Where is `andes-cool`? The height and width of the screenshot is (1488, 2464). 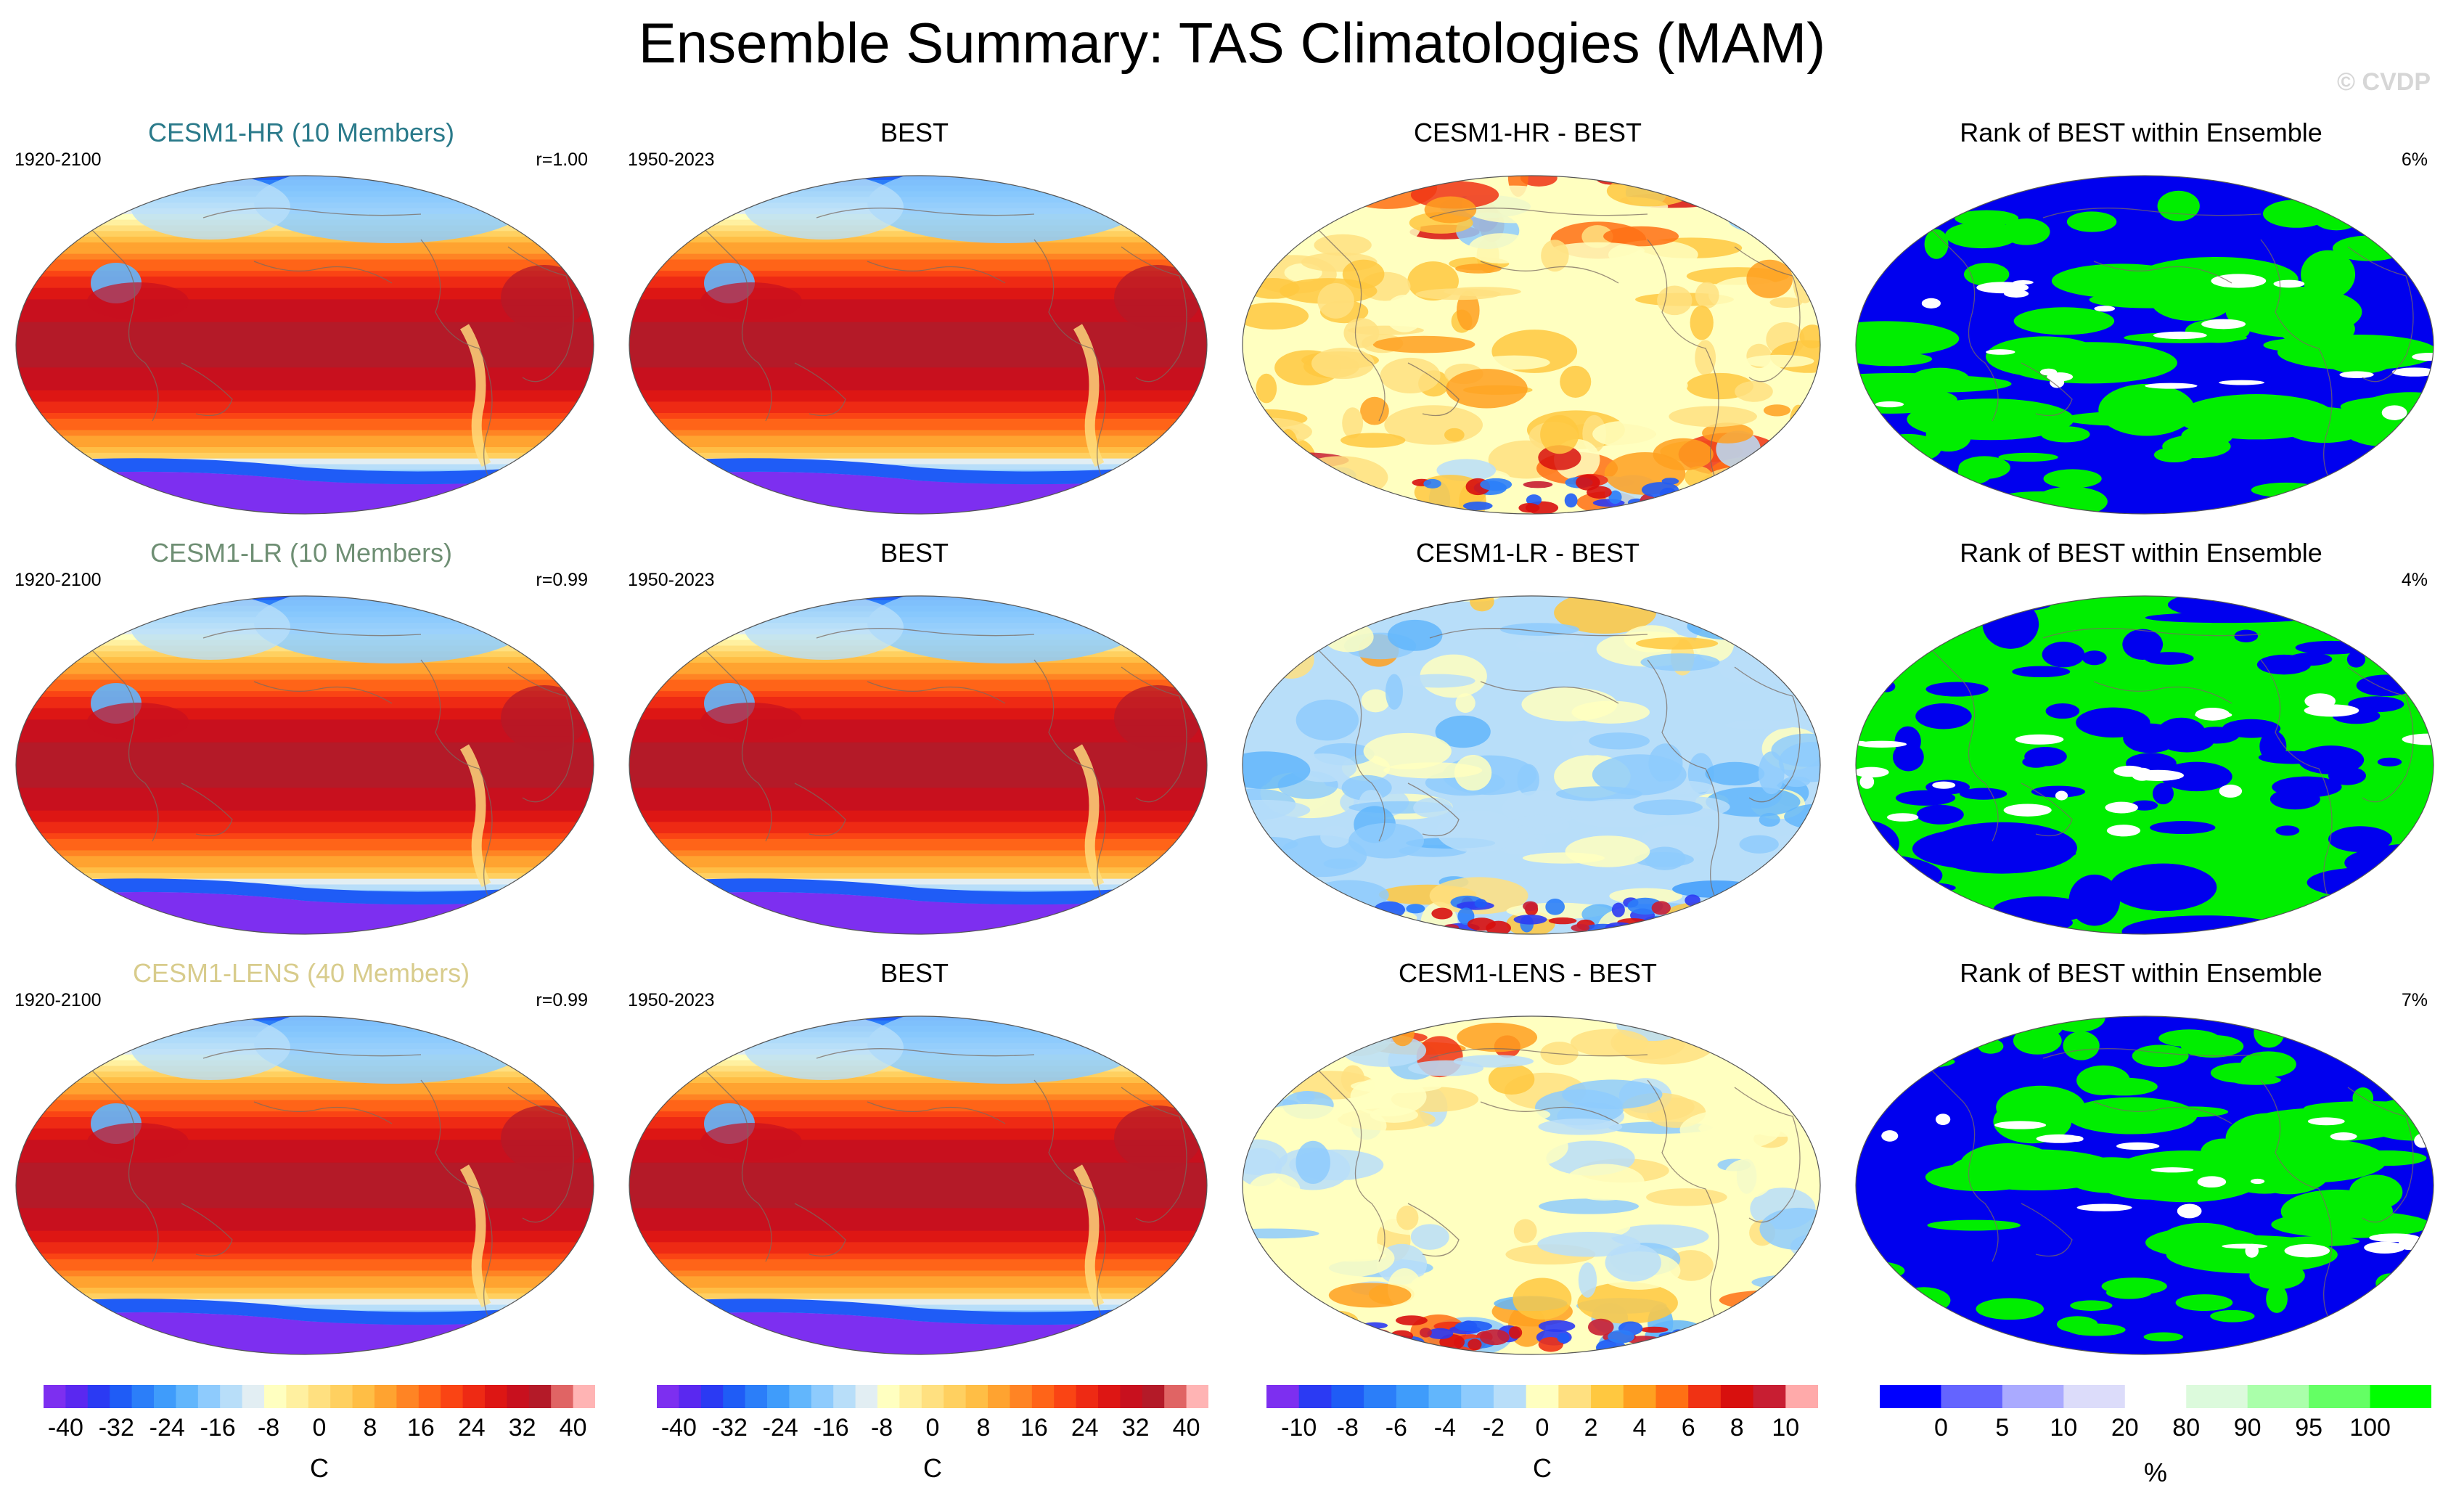
andes-cool is located at coordinates (1089, 1236).